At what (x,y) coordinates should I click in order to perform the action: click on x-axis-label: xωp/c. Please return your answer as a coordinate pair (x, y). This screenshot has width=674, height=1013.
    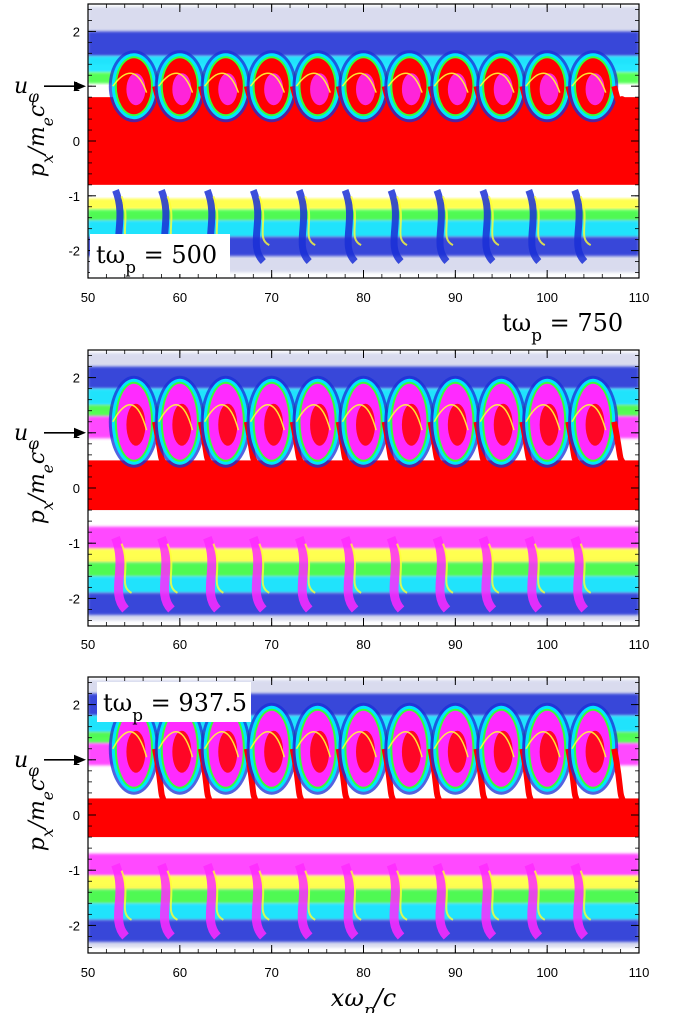
    Looking at the image, I should click on (363, 998).